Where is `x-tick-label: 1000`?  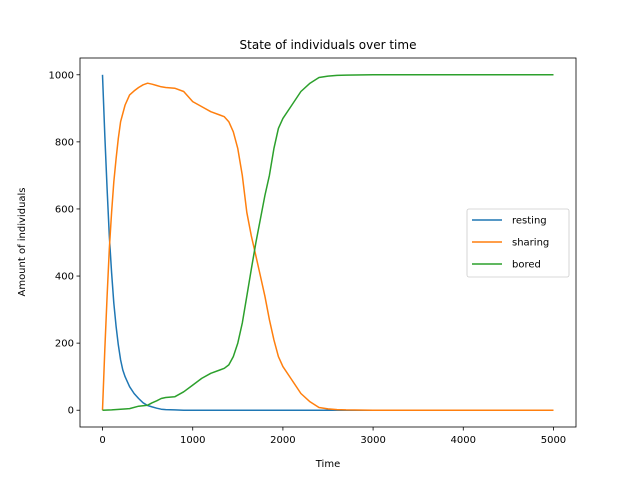 x-tick-label: 1000 is located at coordinates (192, 440).